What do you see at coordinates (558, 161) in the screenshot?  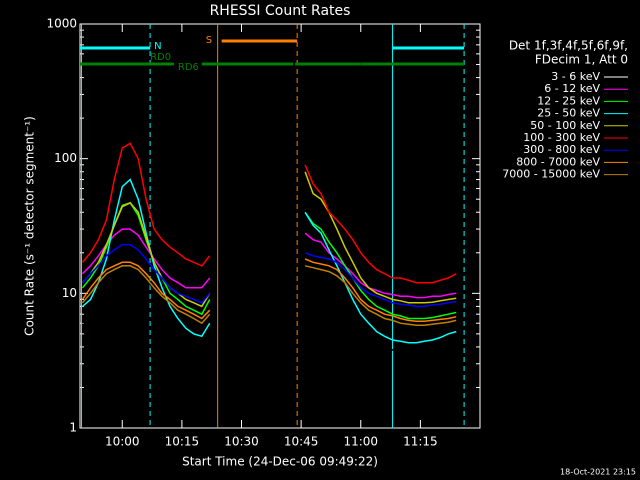 I see `legend-label: 800 - 7000 keV` at bounding box center [558, 161].